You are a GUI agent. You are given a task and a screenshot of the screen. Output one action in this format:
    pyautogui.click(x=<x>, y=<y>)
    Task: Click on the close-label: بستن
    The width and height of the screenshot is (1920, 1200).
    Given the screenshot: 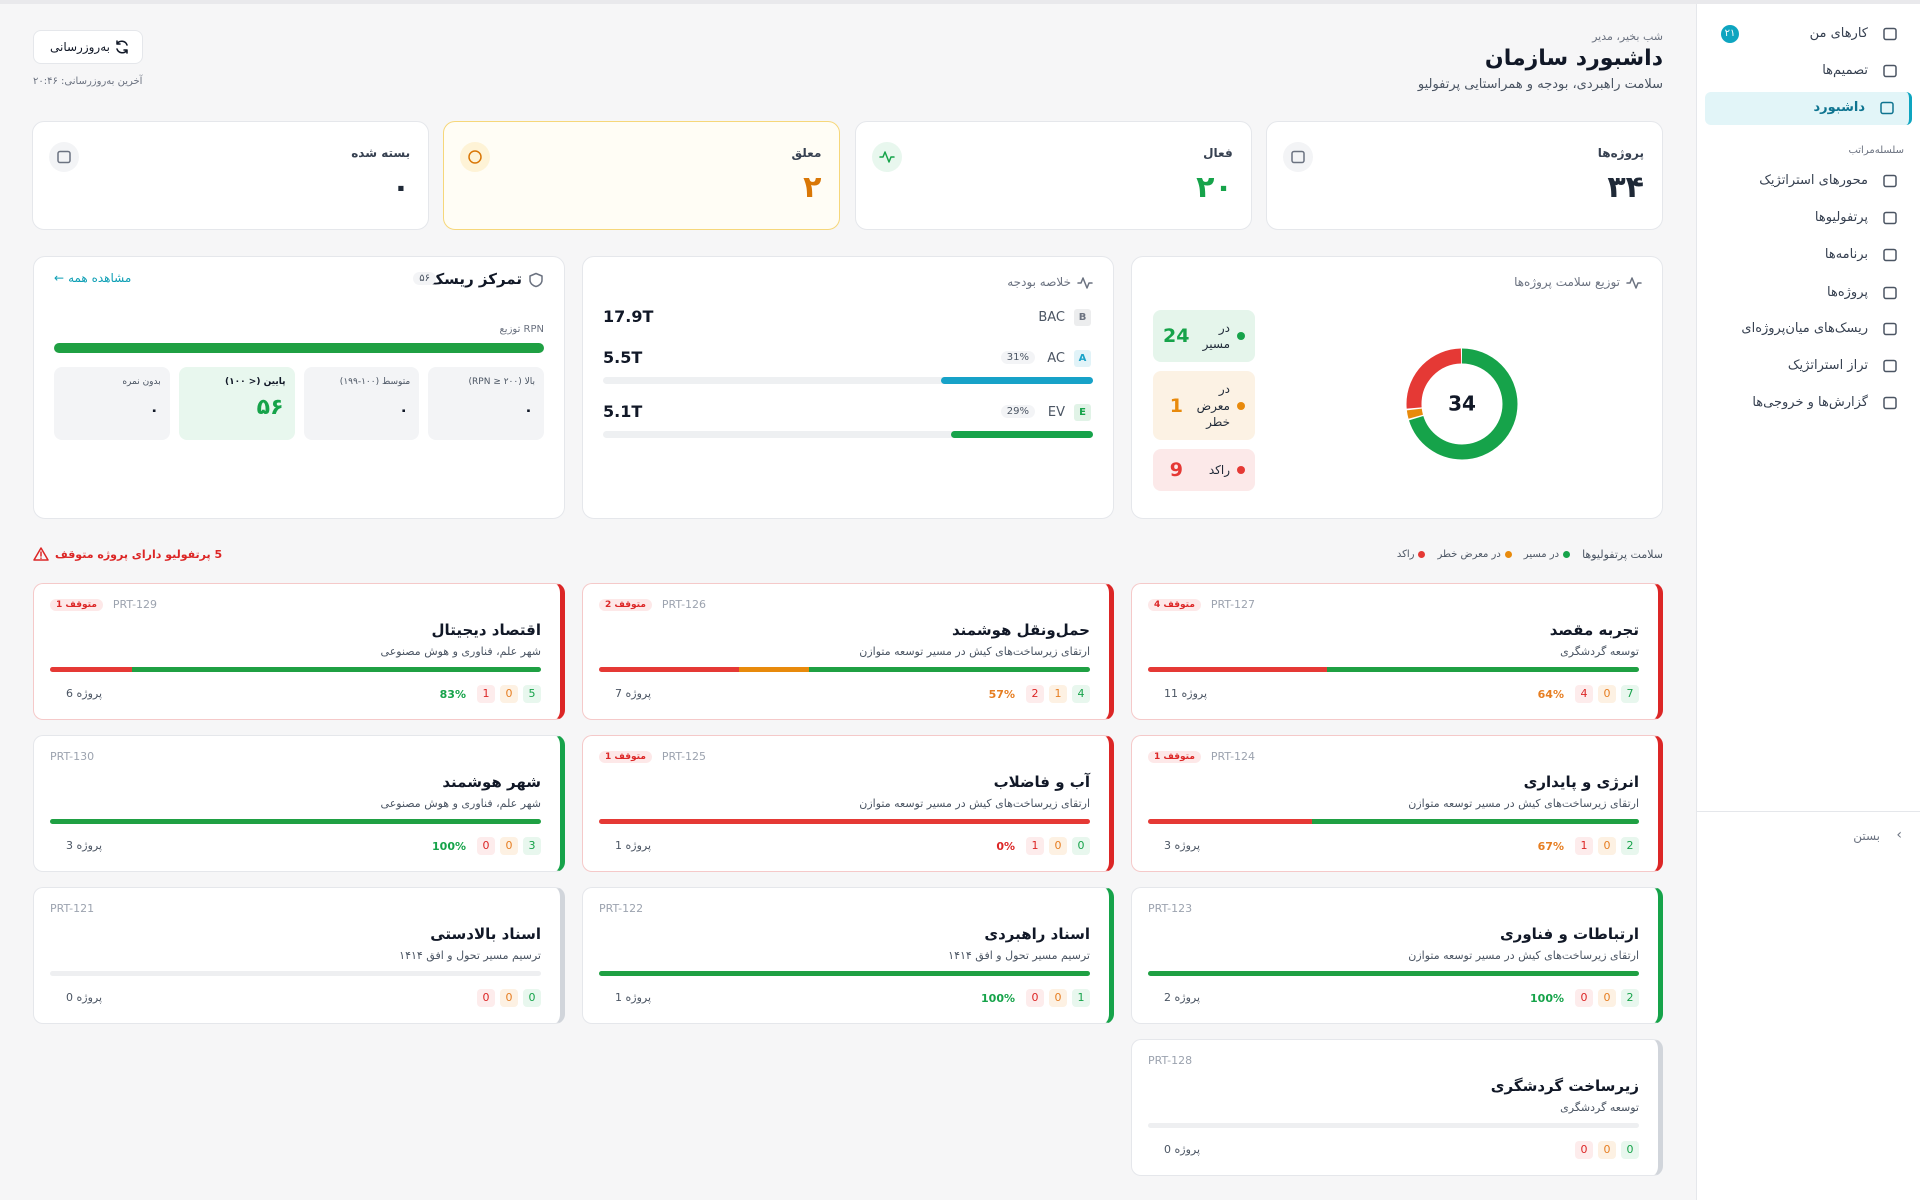 What is the action you would take?
    pyautogui.click(x=1866, y=836)
    